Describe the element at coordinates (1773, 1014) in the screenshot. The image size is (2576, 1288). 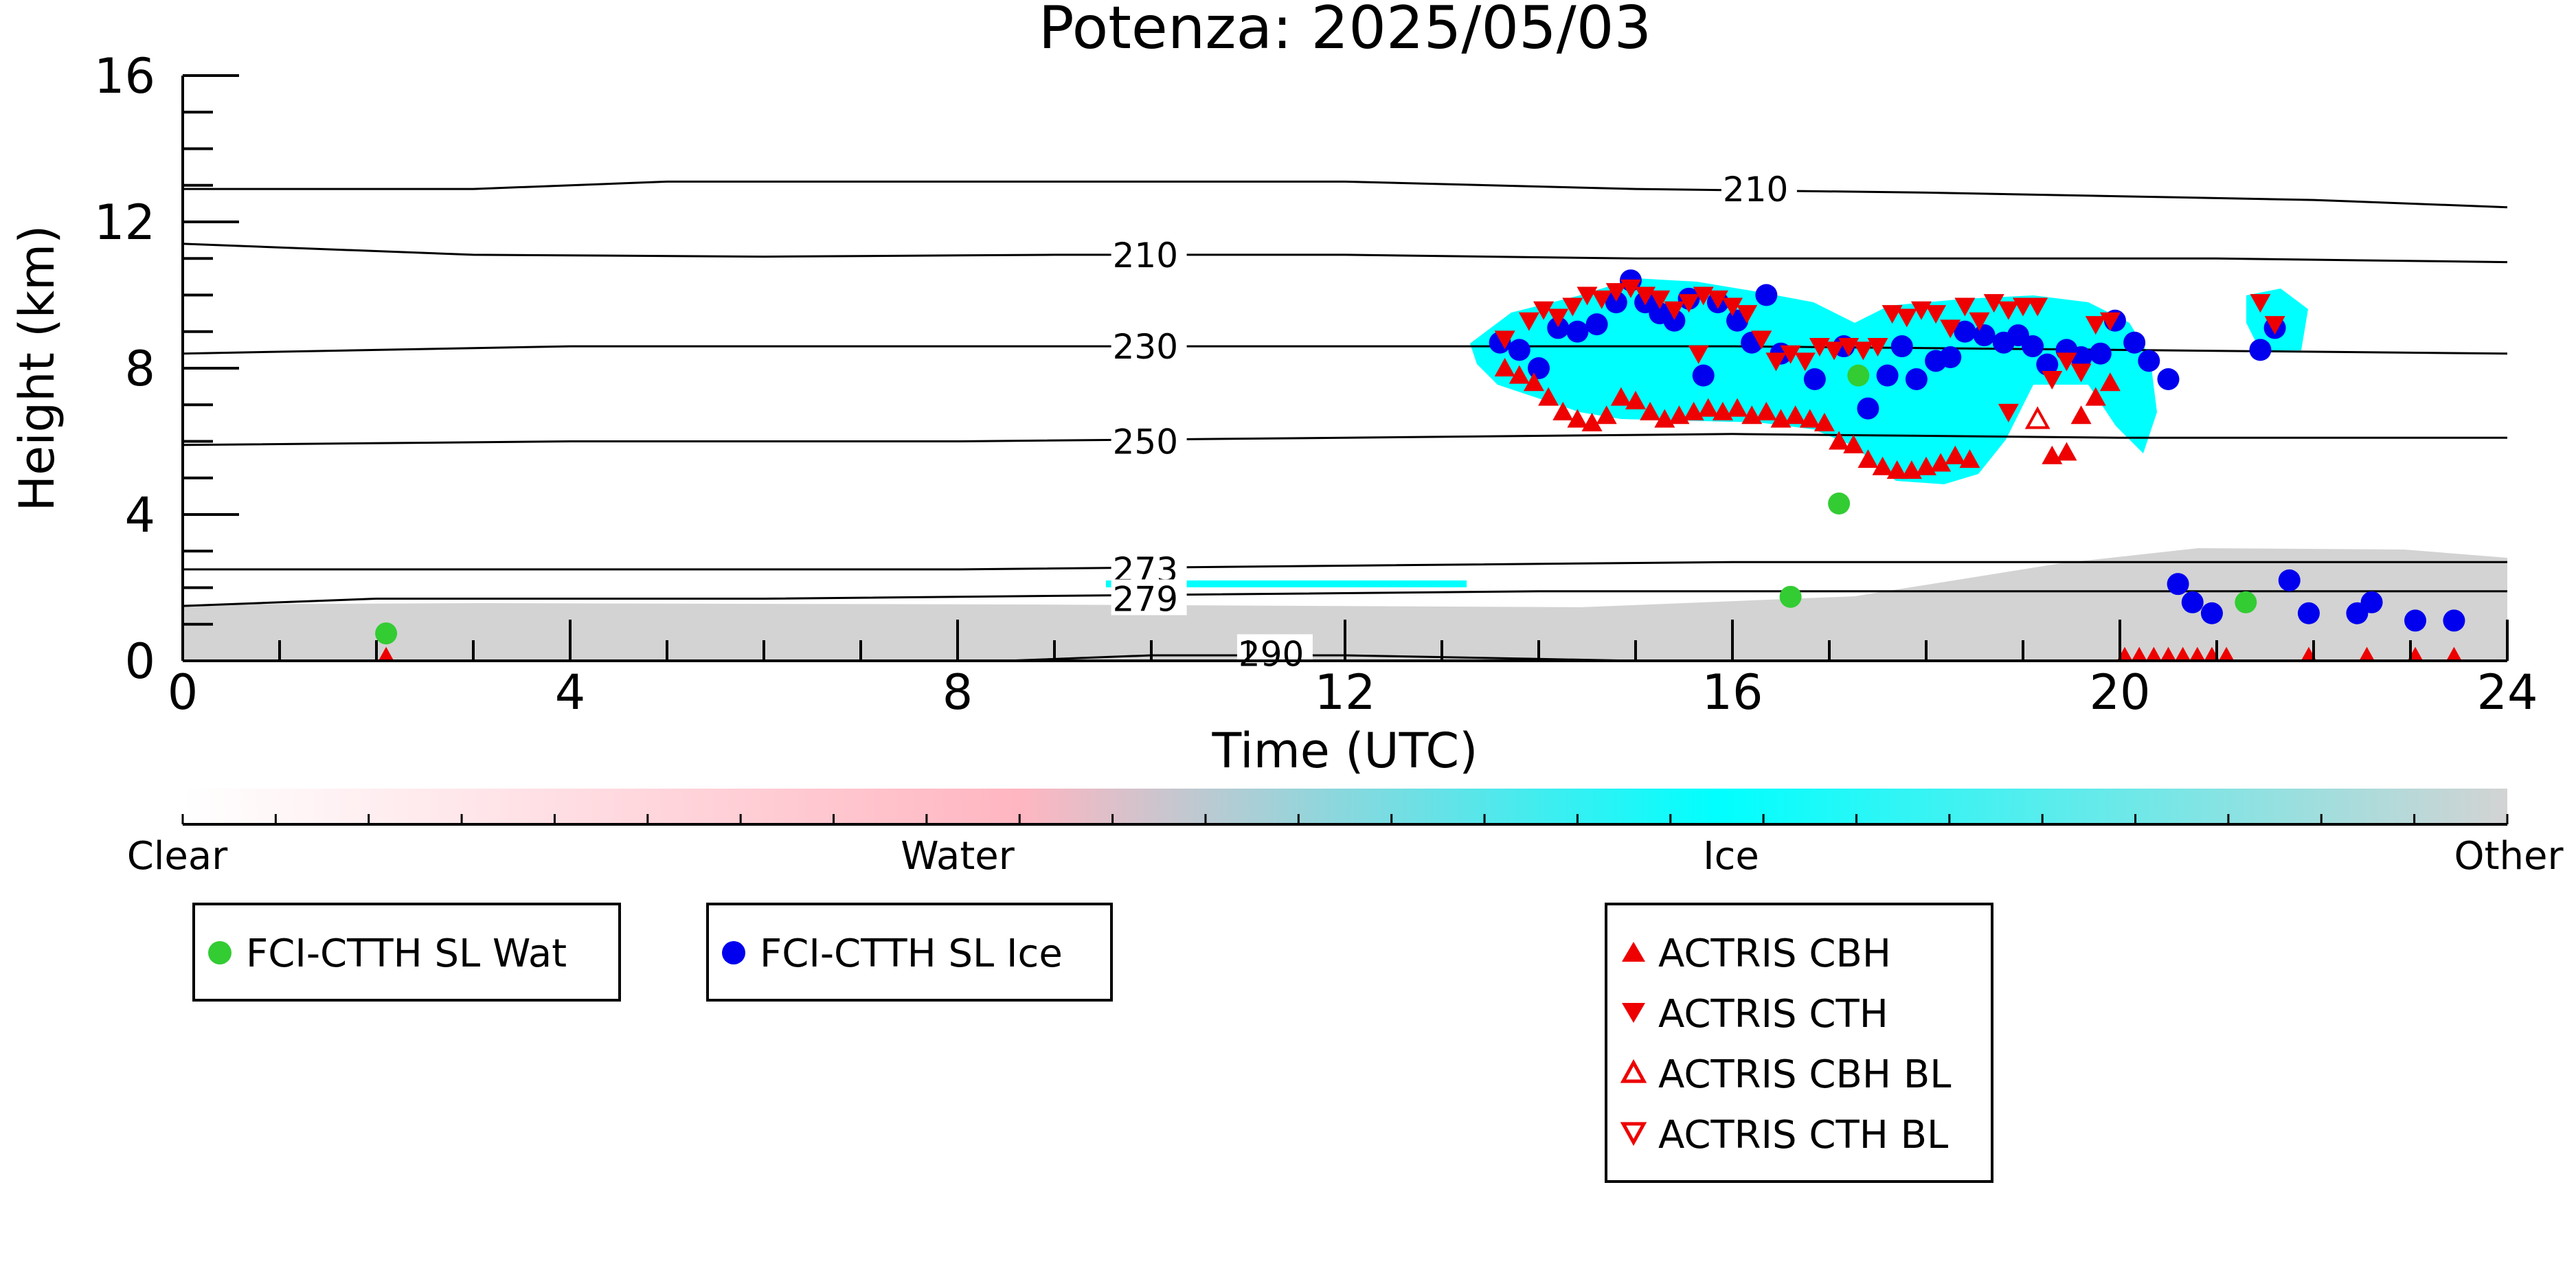
I see `legend-cth-label: ACTRIS CTH` at that location.